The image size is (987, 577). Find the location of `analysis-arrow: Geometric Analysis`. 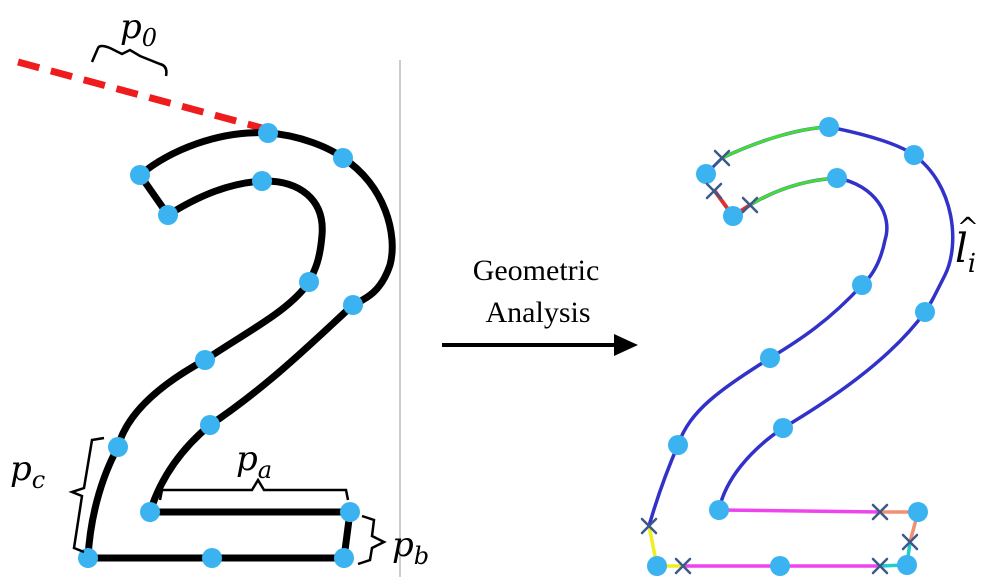

analysis-arrow: Geometric Analysis is located at coordinates (540, 305).